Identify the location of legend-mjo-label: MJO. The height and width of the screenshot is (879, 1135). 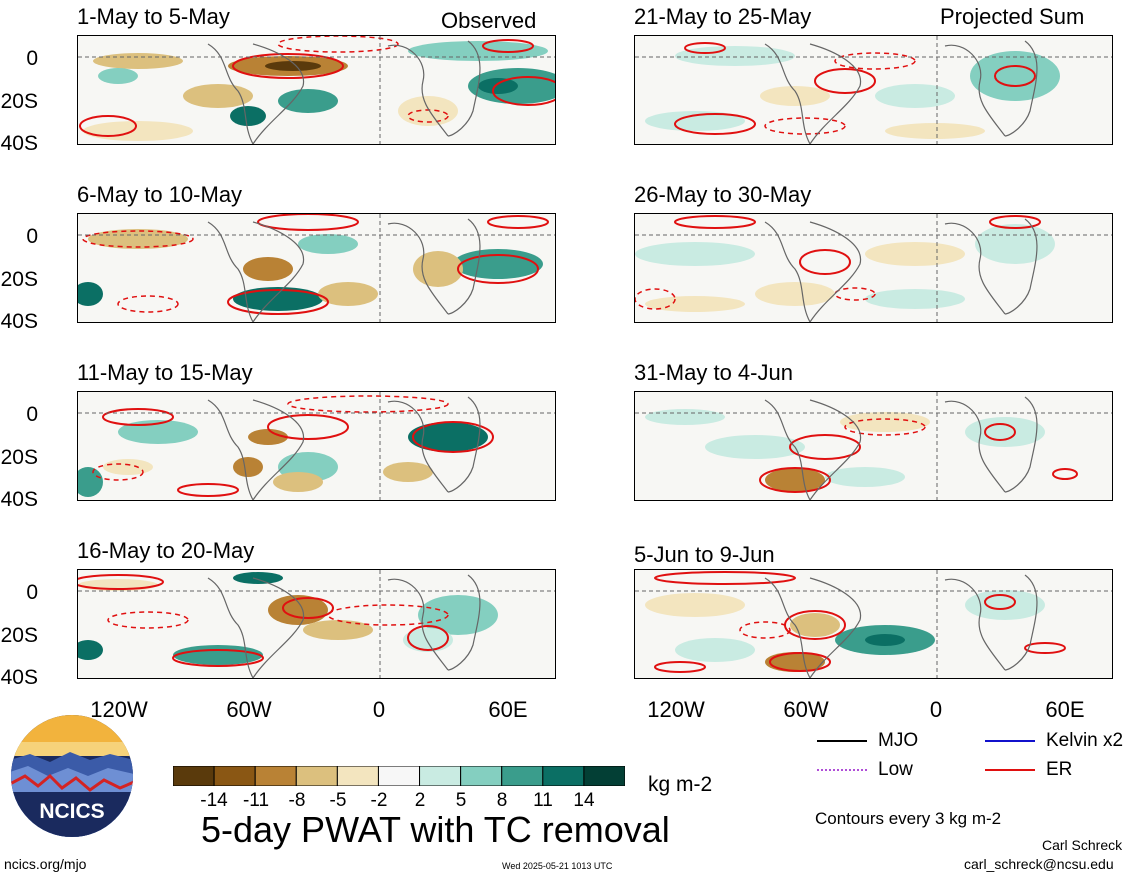
(898, 740).